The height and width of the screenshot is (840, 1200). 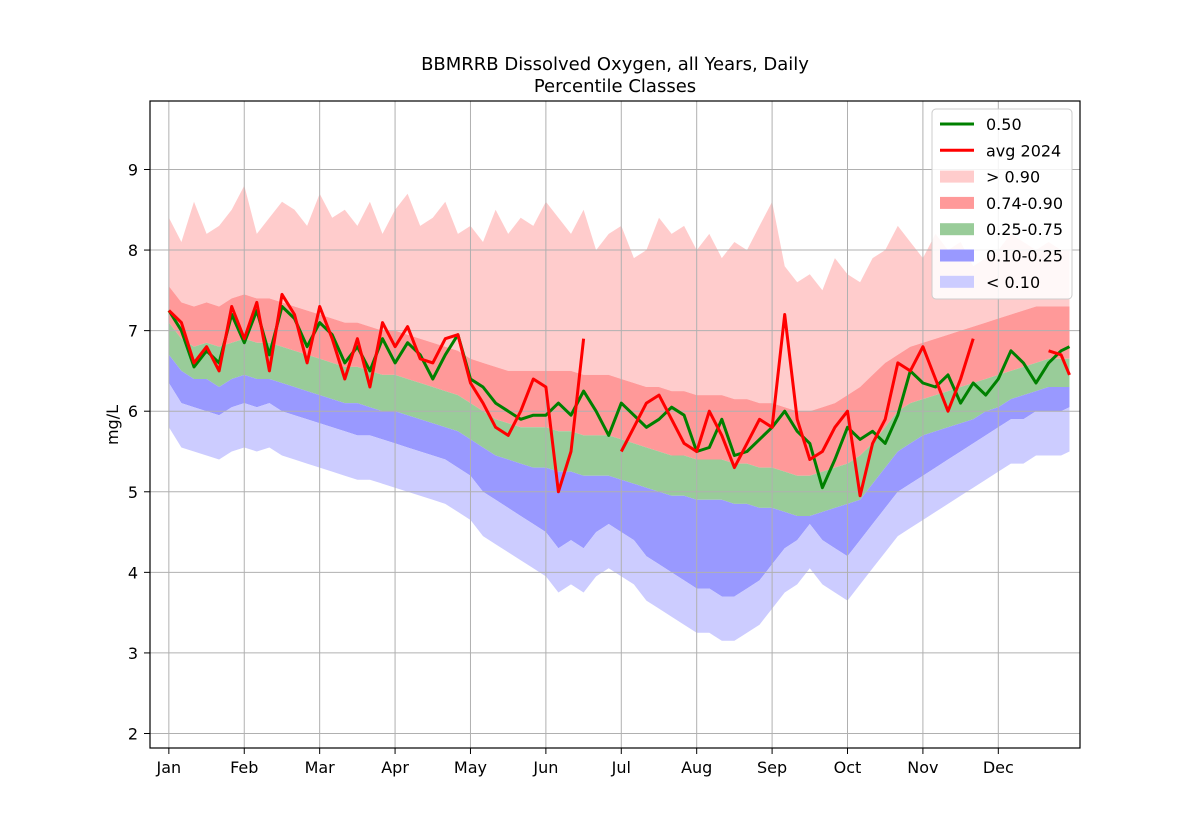 I want to click on legend-label-avg-2024: avg 2024, so click(x=1023, y=150).